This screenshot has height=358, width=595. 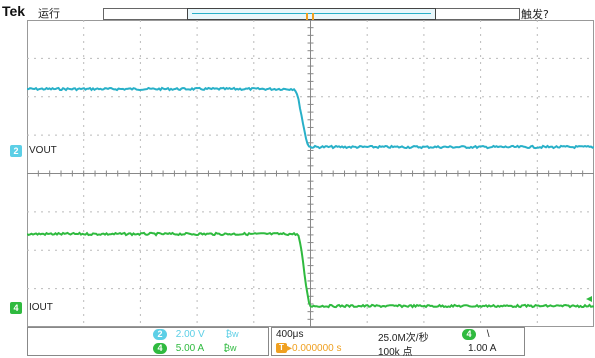 What do you see at coordinates (403, 338) in the screenshot?
I see `sample-rate: 25.0M次/秒` at bounding box center [403, 338].